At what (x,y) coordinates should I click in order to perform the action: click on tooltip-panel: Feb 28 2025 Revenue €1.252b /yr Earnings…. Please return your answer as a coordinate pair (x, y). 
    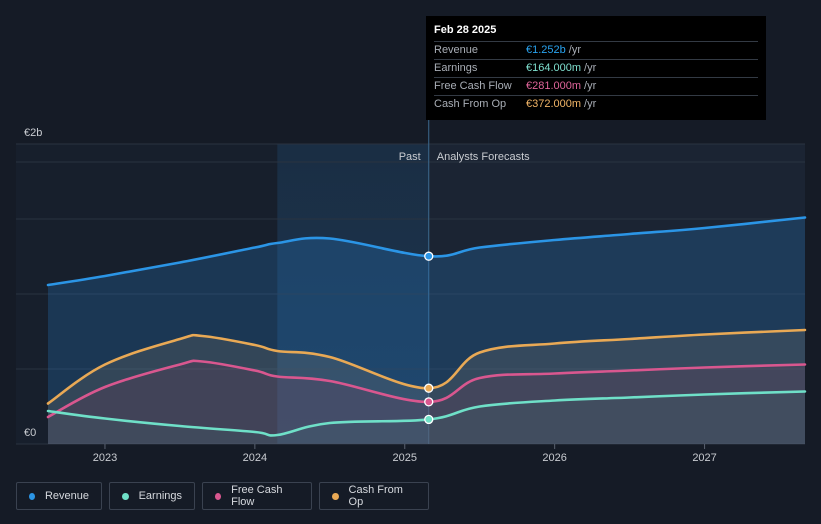
    Looking at the image, I should click on (596, 68).